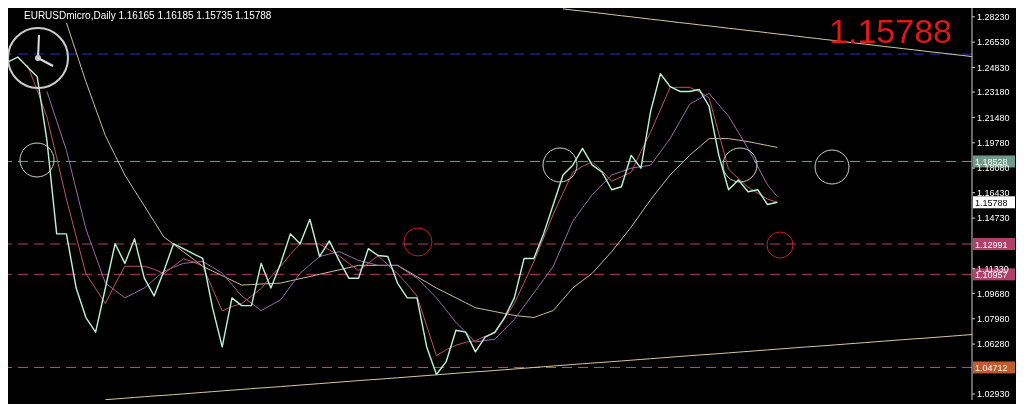  What do you see at coordinates (993, 293) in the screenshot?
I see `y-tick-label: 1.09680` at bounding box center [993, 293].